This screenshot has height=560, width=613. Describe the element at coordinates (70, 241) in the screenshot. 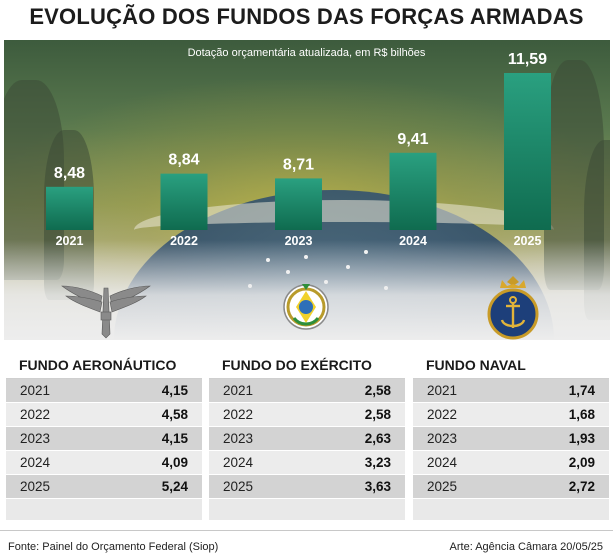

I see `year-label-2021: 2021` at that location.